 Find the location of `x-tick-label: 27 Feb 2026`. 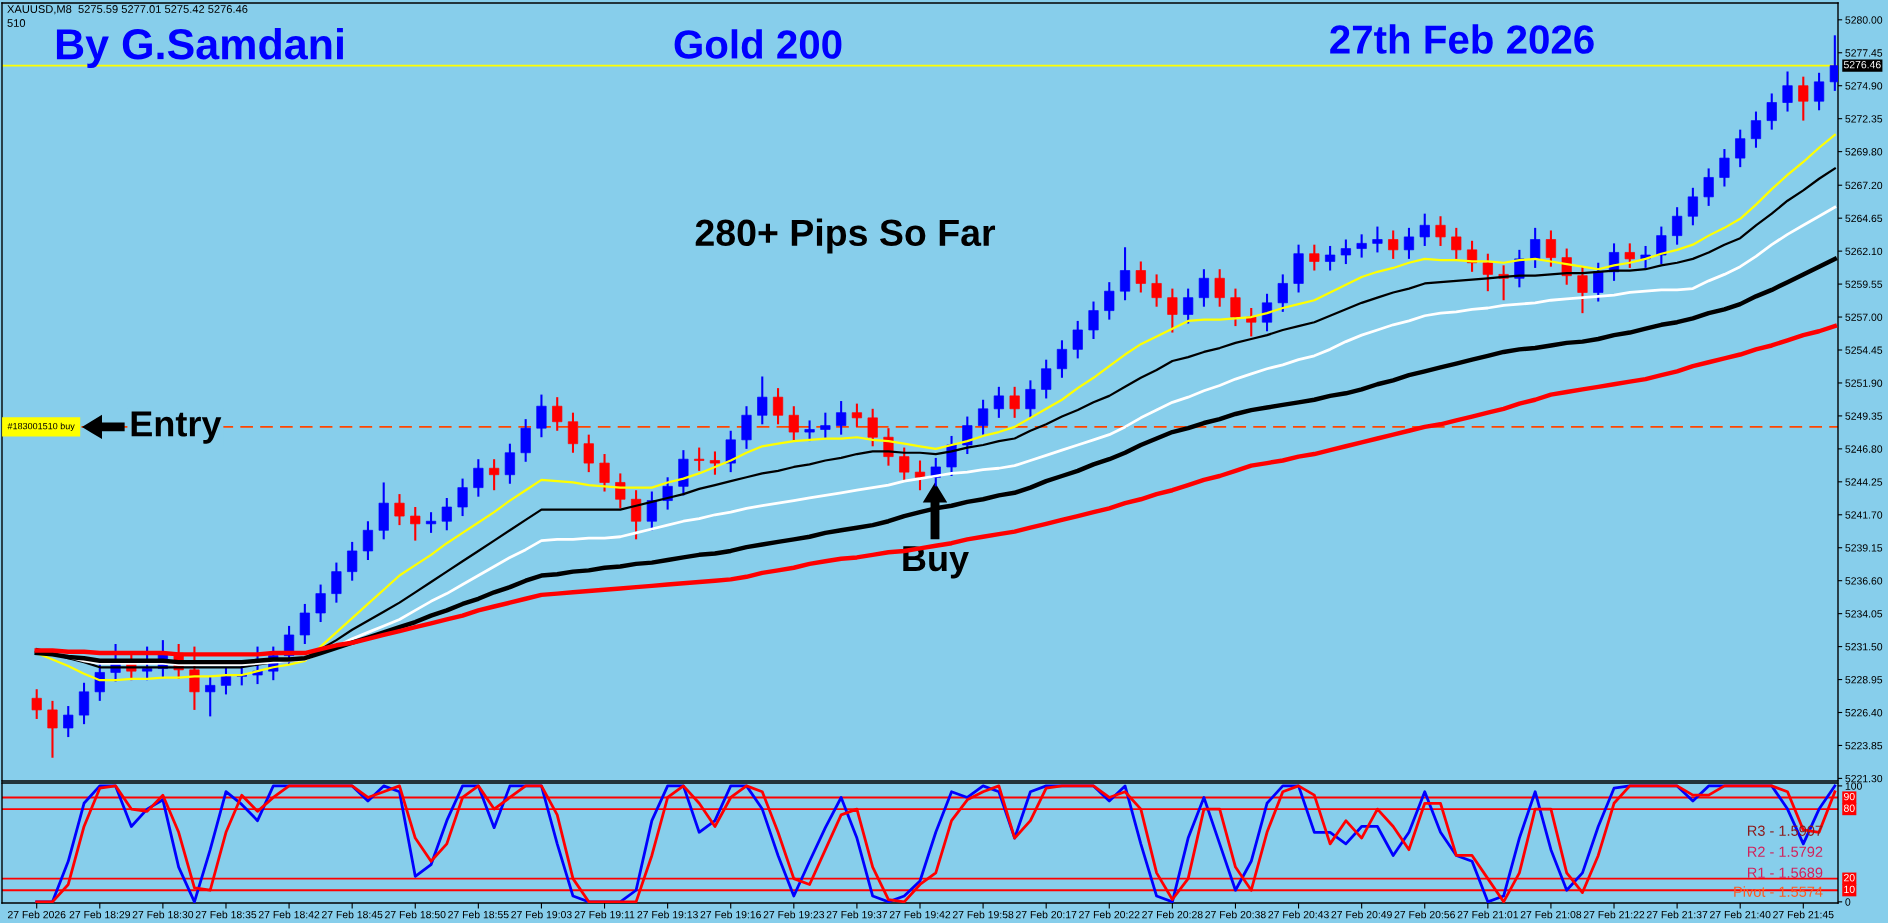

x-tick-label: 27 Feb 2026 is located at coordinates (36, 914).